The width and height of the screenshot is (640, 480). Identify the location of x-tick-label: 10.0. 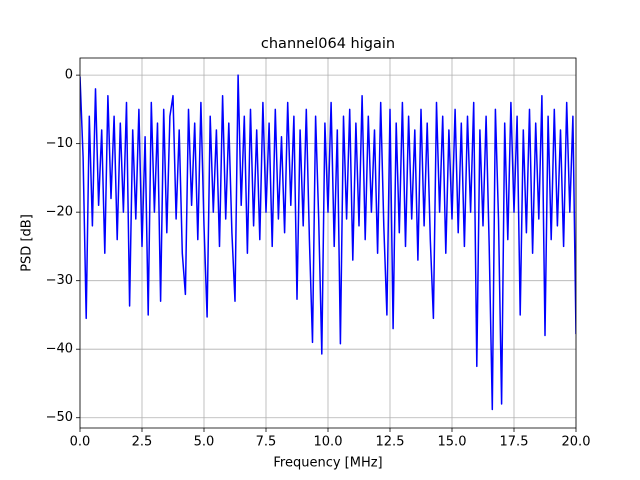
(328, 442).